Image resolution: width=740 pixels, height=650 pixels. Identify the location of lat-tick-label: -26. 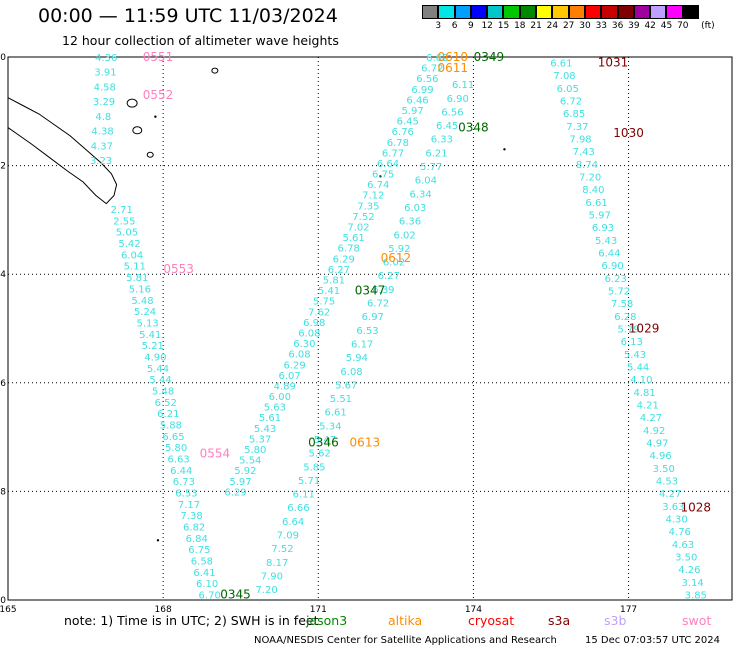
(3, 384).